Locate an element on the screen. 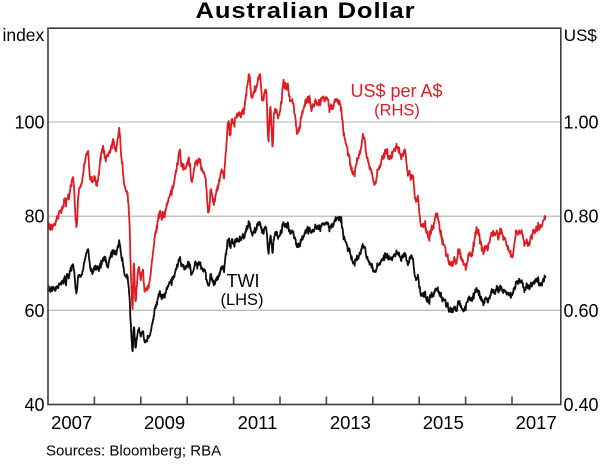 The width and height of the screenshot is (600, 467). svg-text: 100 is located at coordinates (29, 123).